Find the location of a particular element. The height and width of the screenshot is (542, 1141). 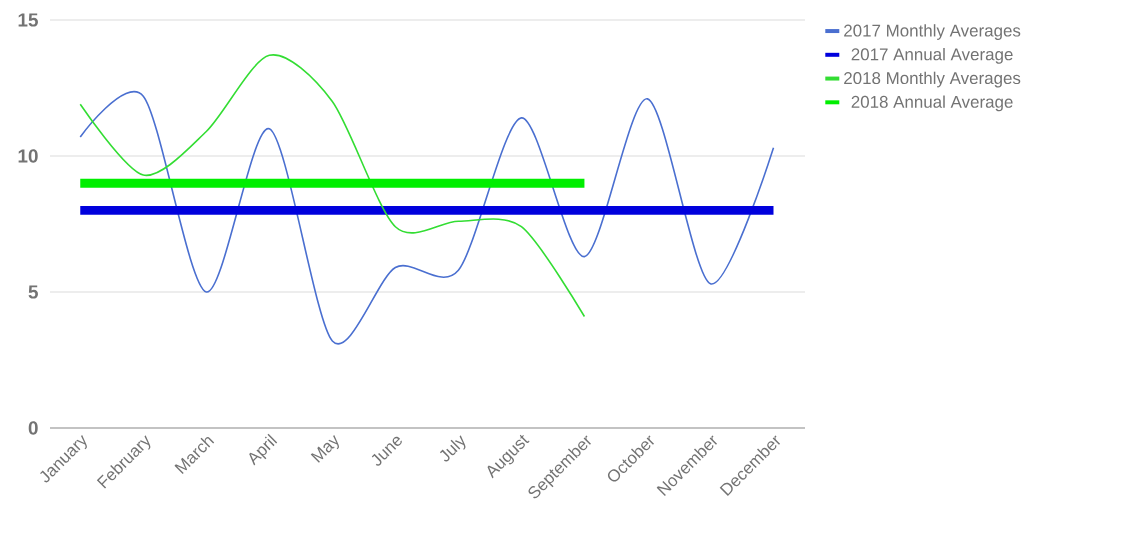

legend-label: 2018 Annual Average is located at coordinates (932, 103).